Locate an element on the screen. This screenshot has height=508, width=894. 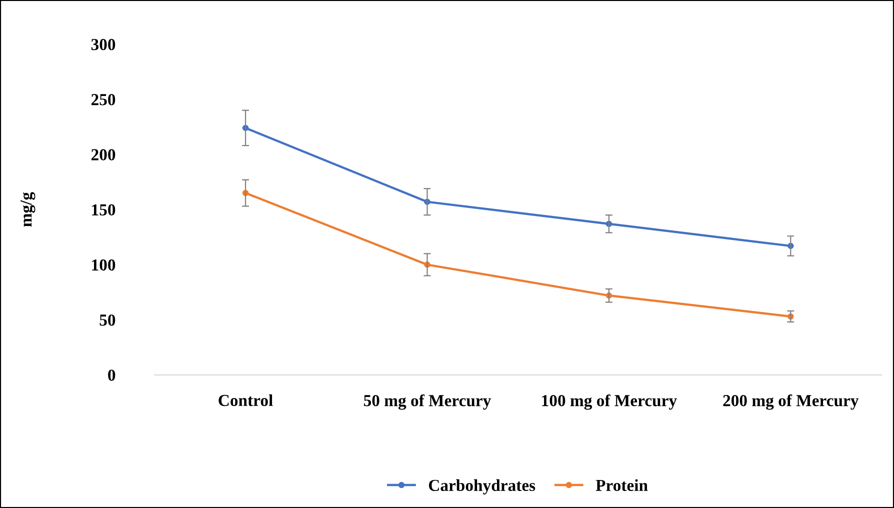
legend-label: Carbohydrates is located at coordinates (482, 486).